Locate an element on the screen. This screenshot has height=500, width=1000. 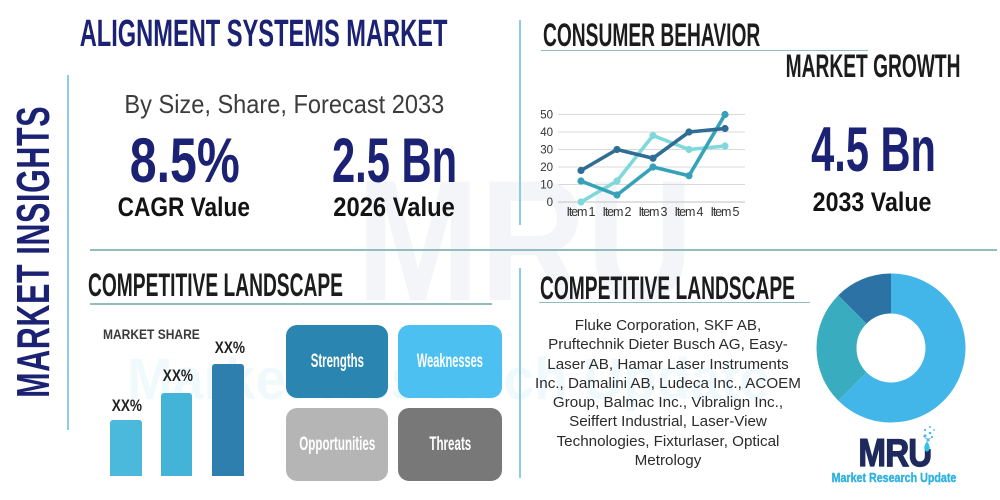
svg-text: Item 2 is located at coordinates (617, 212).